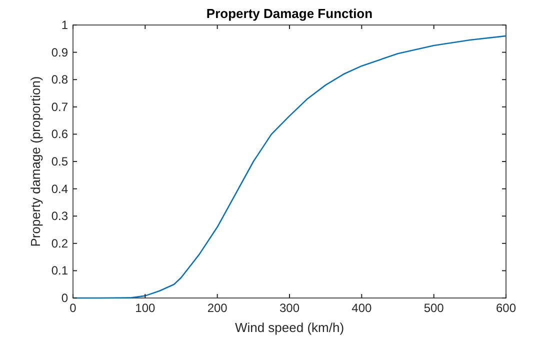  Describe the element at coordinates (289, 308) in the screenshot. I see `x-tick-label: 300` at that location.